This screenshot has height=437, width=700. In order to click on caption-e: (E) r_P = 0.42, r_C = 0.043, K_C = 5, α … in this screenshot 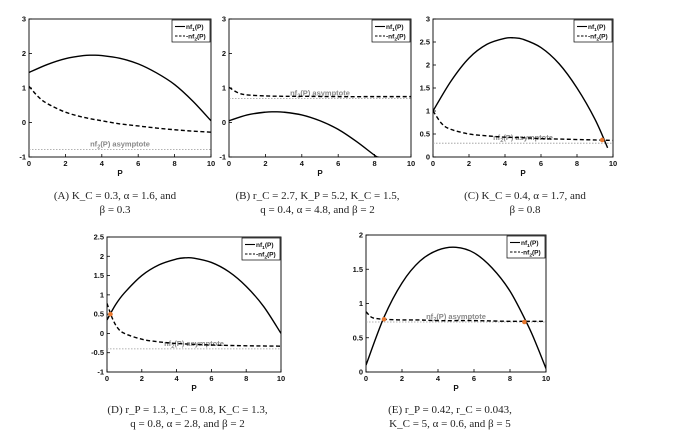, I will do `click(450, 417)`.